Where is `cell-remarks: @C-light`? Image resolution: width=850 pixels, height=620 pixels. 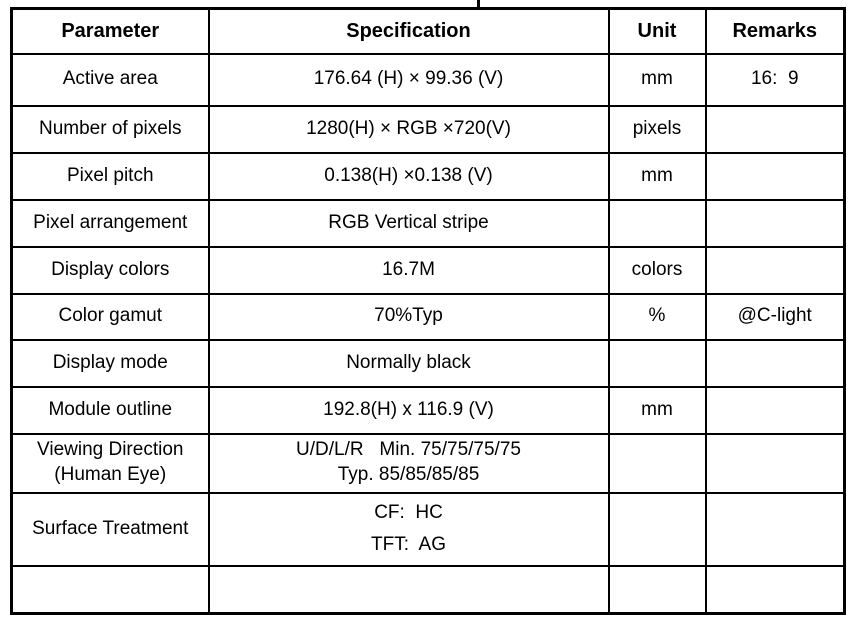
cell-remarks: @C-light is located at coordinates (775, 316).